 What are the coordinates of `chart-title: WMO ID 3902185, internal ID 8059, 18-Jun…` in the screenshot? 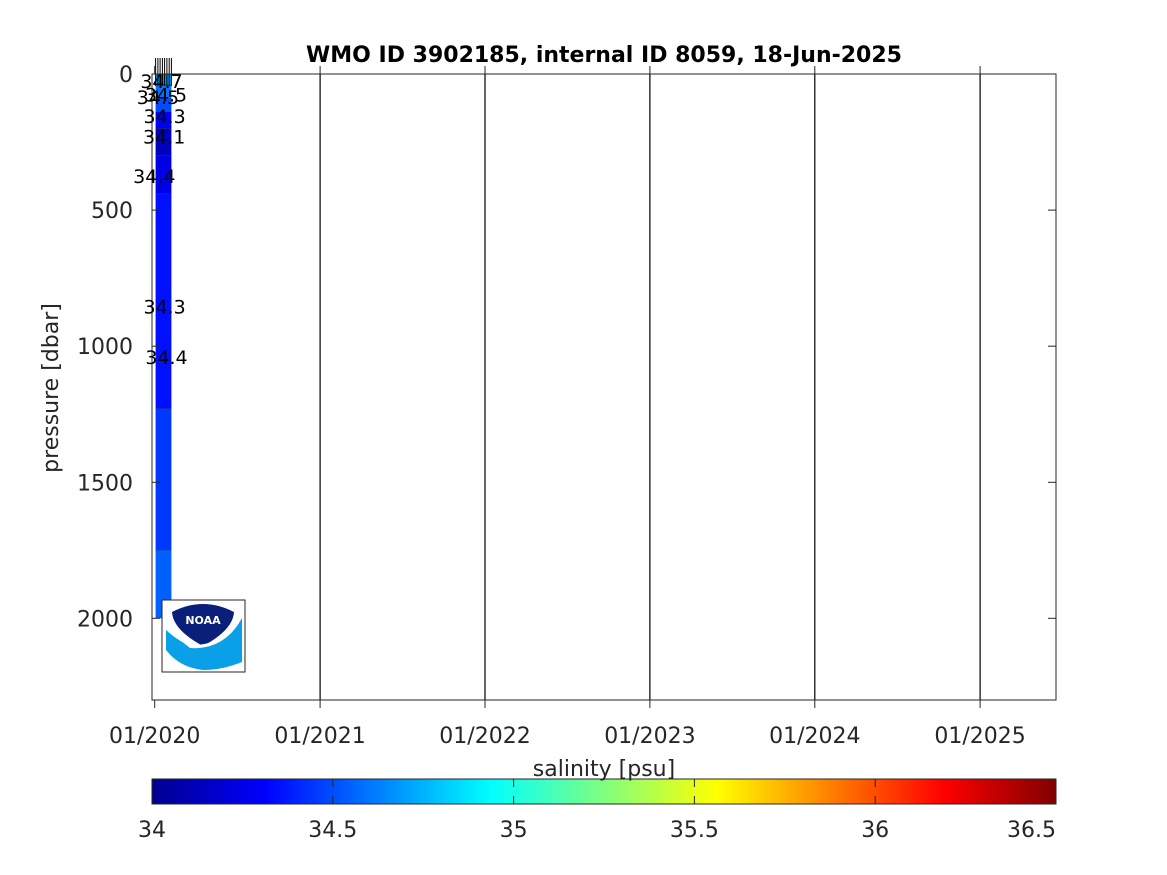 It's located at (604, 55).